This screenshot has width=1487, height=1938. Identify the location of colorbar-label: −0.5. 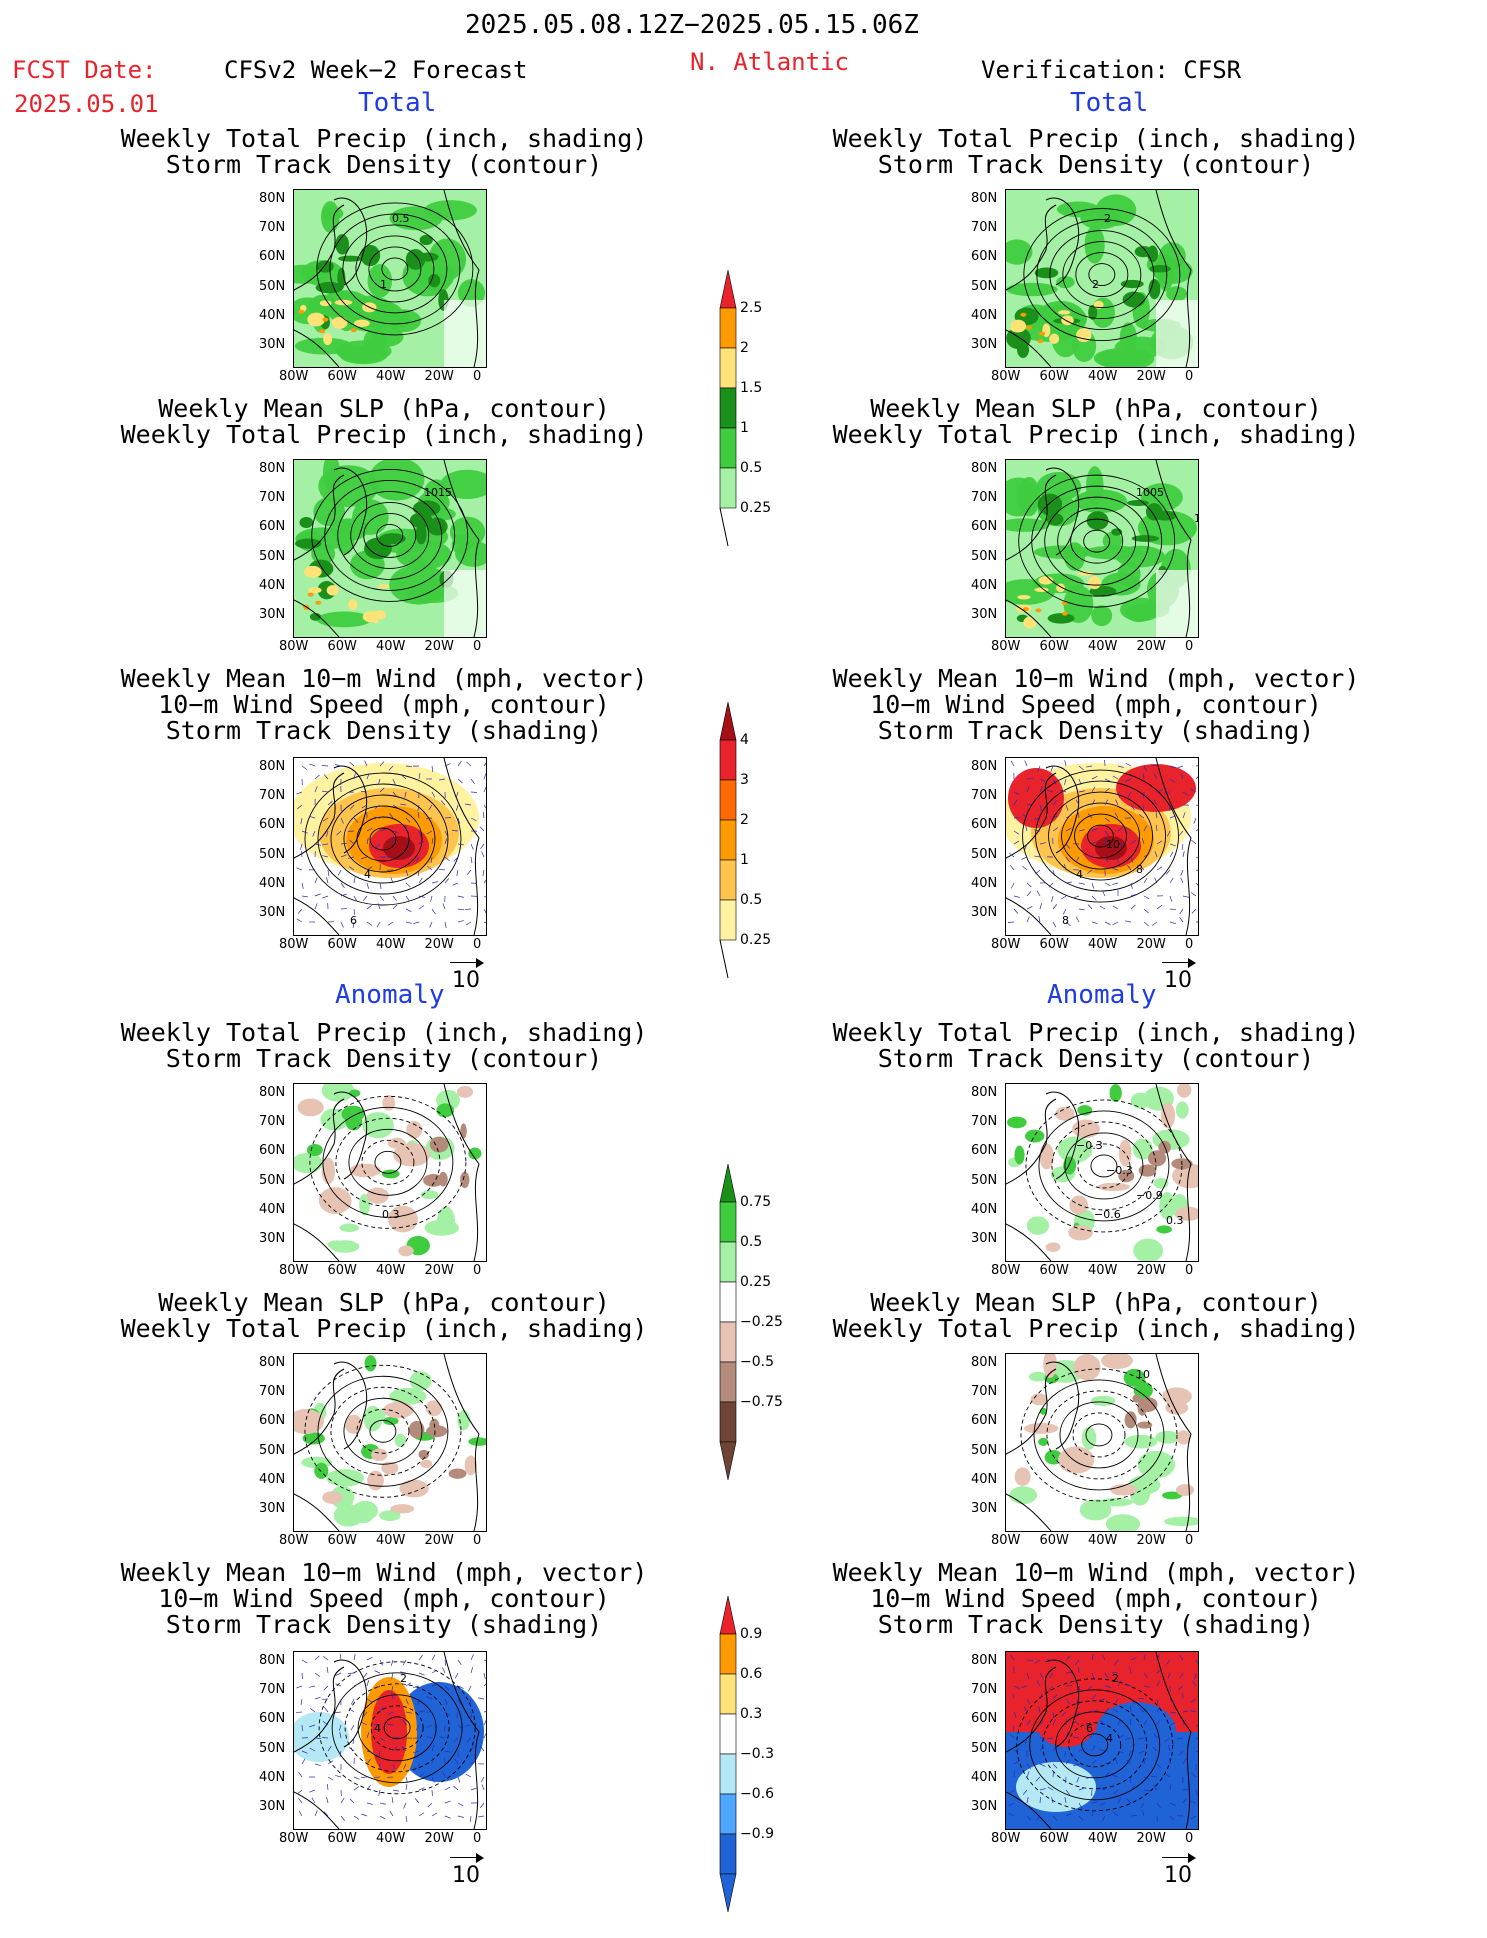
(757, 1362).